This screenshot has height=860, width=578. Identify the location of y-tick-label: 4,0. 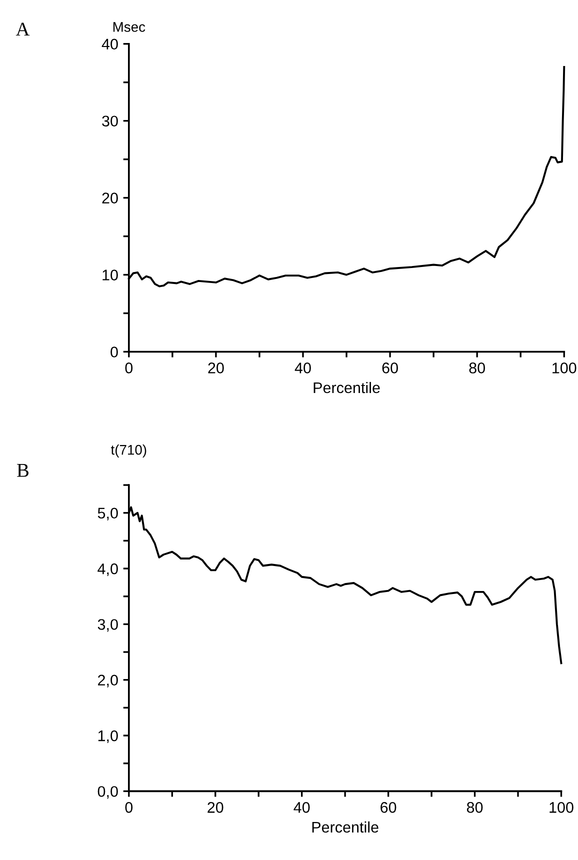
(108, 569).